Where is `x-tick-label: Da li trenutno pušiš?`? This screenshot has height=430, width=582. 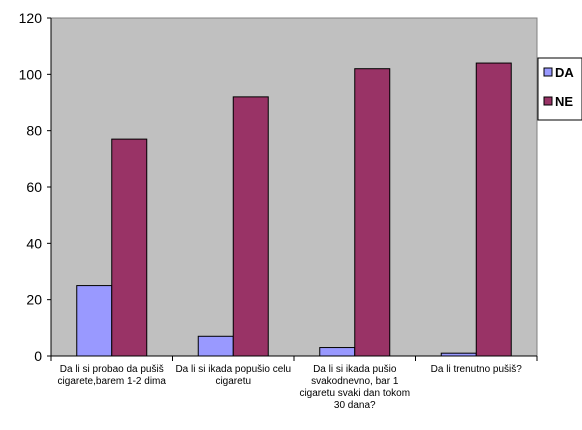 x-tick-label: Da li trenutno pušiš? is located at coordinates (477, 369).